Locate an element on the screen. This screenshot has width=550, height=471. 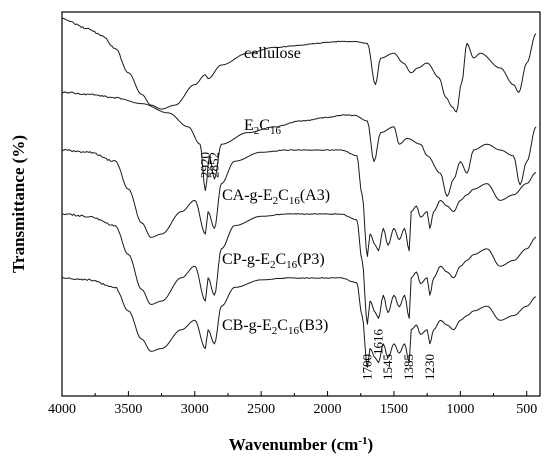
series-label-2: E2C16 is located at coordinates (262, 127).